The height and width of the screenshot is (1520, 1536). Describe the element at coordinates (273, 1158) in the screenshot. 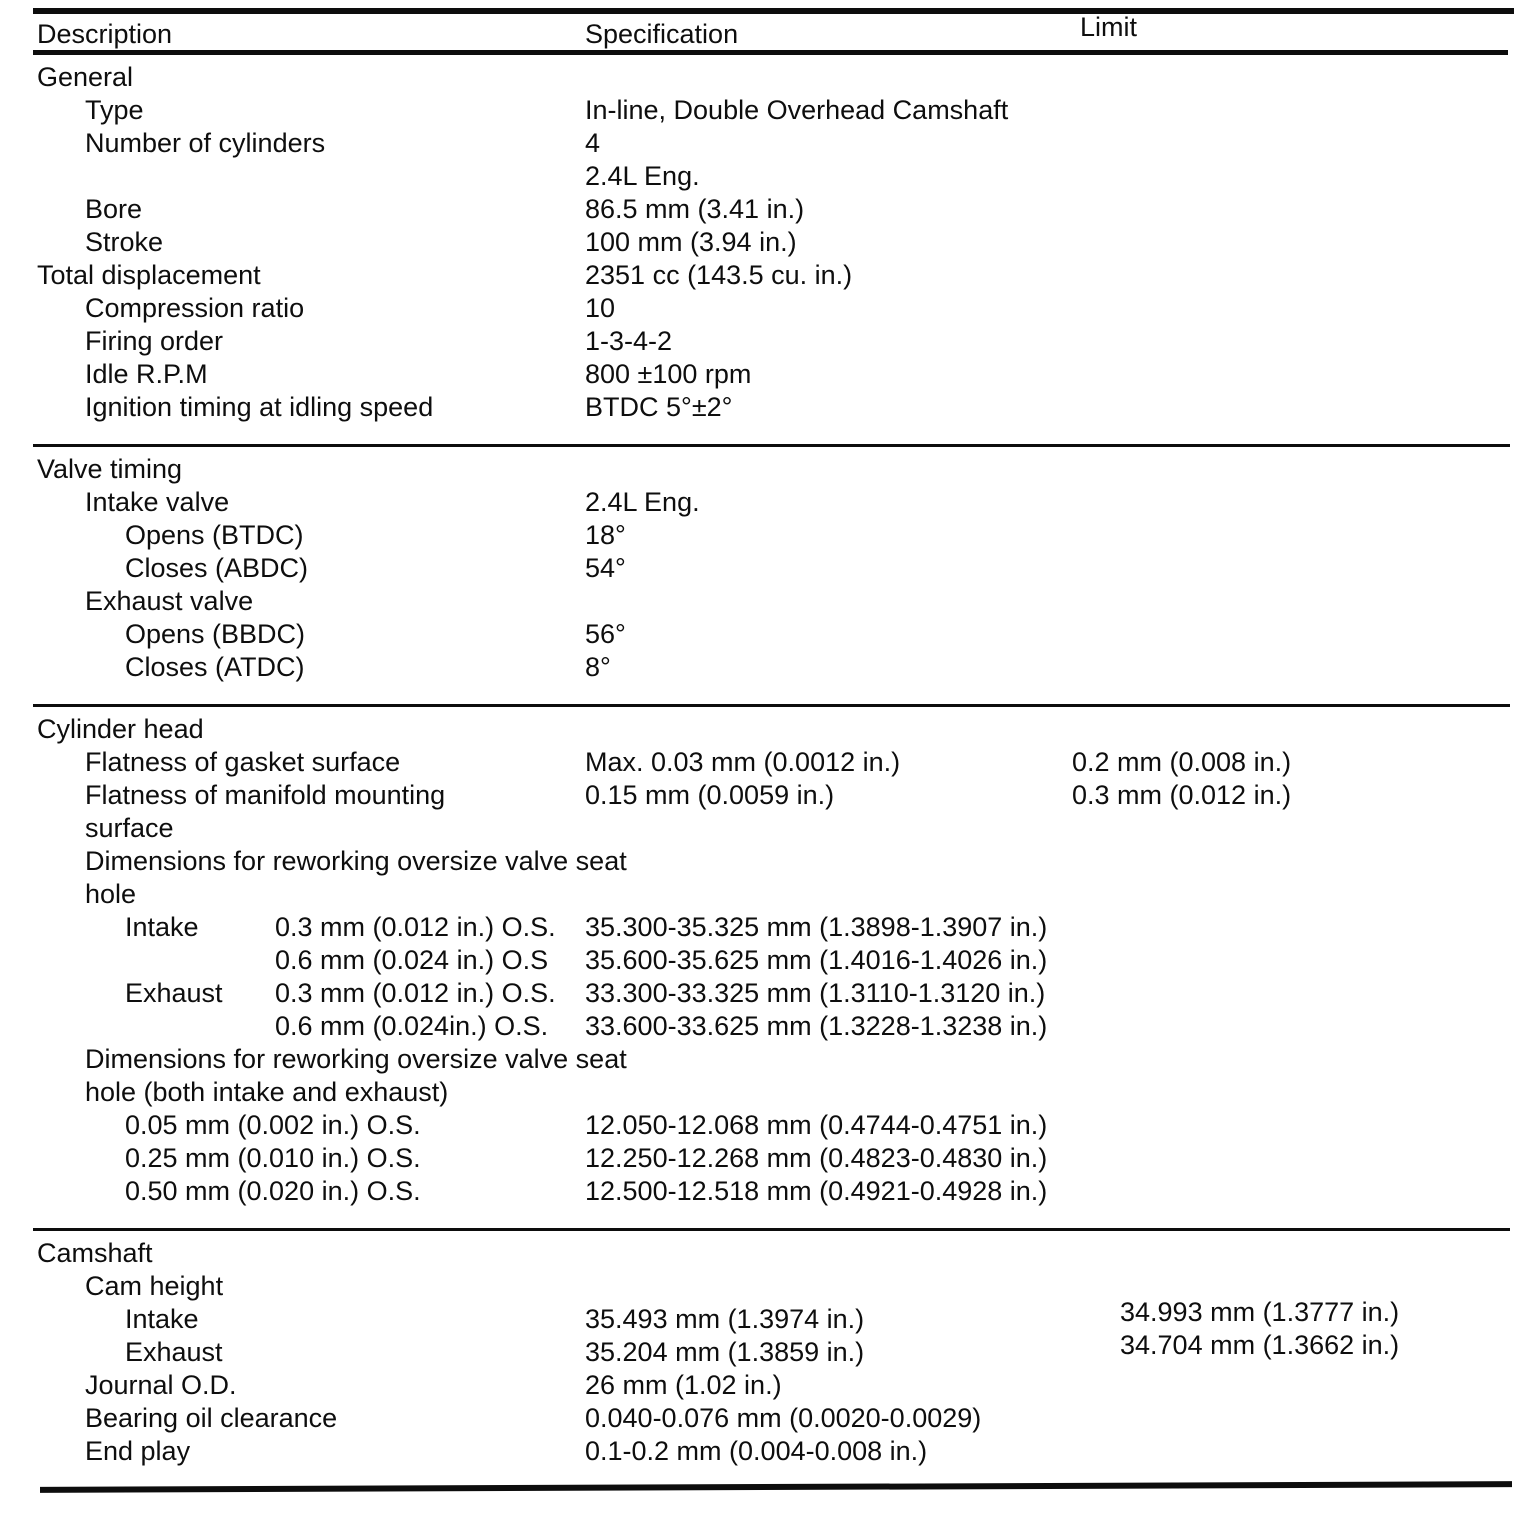

I see `row-description: 0.25 mm (0.010 in.) O.S.` at that location.